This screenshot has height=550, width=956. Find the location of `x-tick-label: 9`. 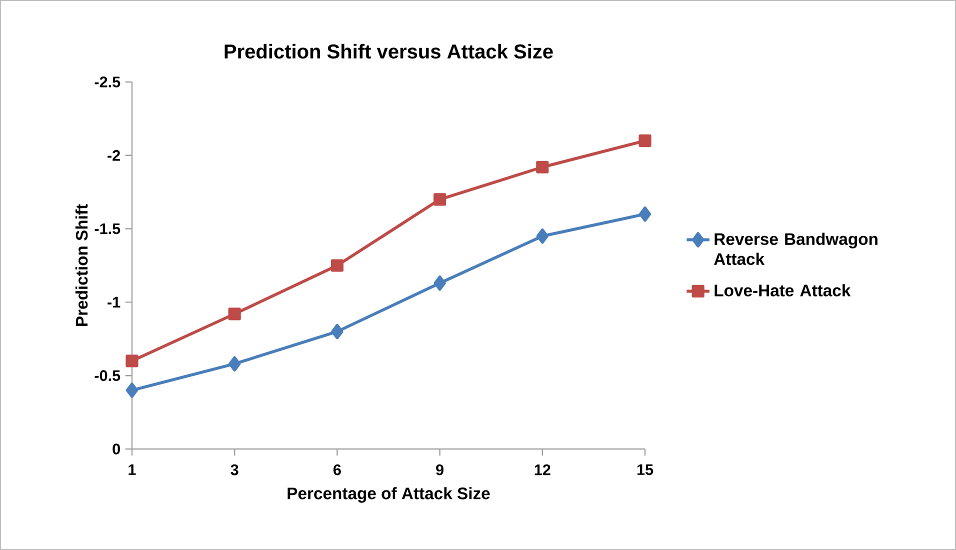

x-tick-label: 9 is located at coordinates (440, 470).